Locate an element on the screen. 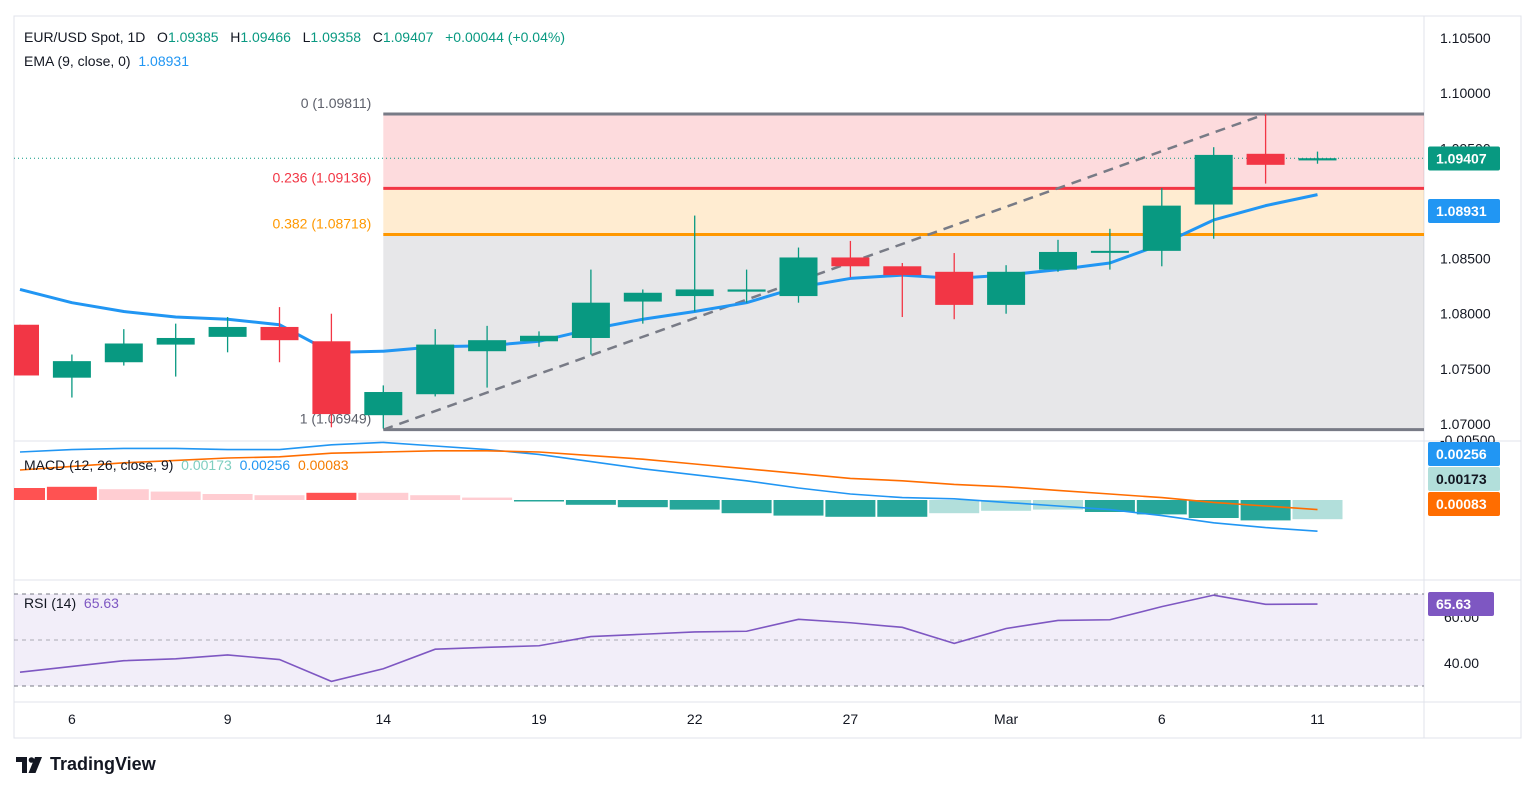 Image resolution: width=1536 pixels, height=790 pixels. fib-level-0-label: 0 (1.09811) is located at coordinates (336, 103).